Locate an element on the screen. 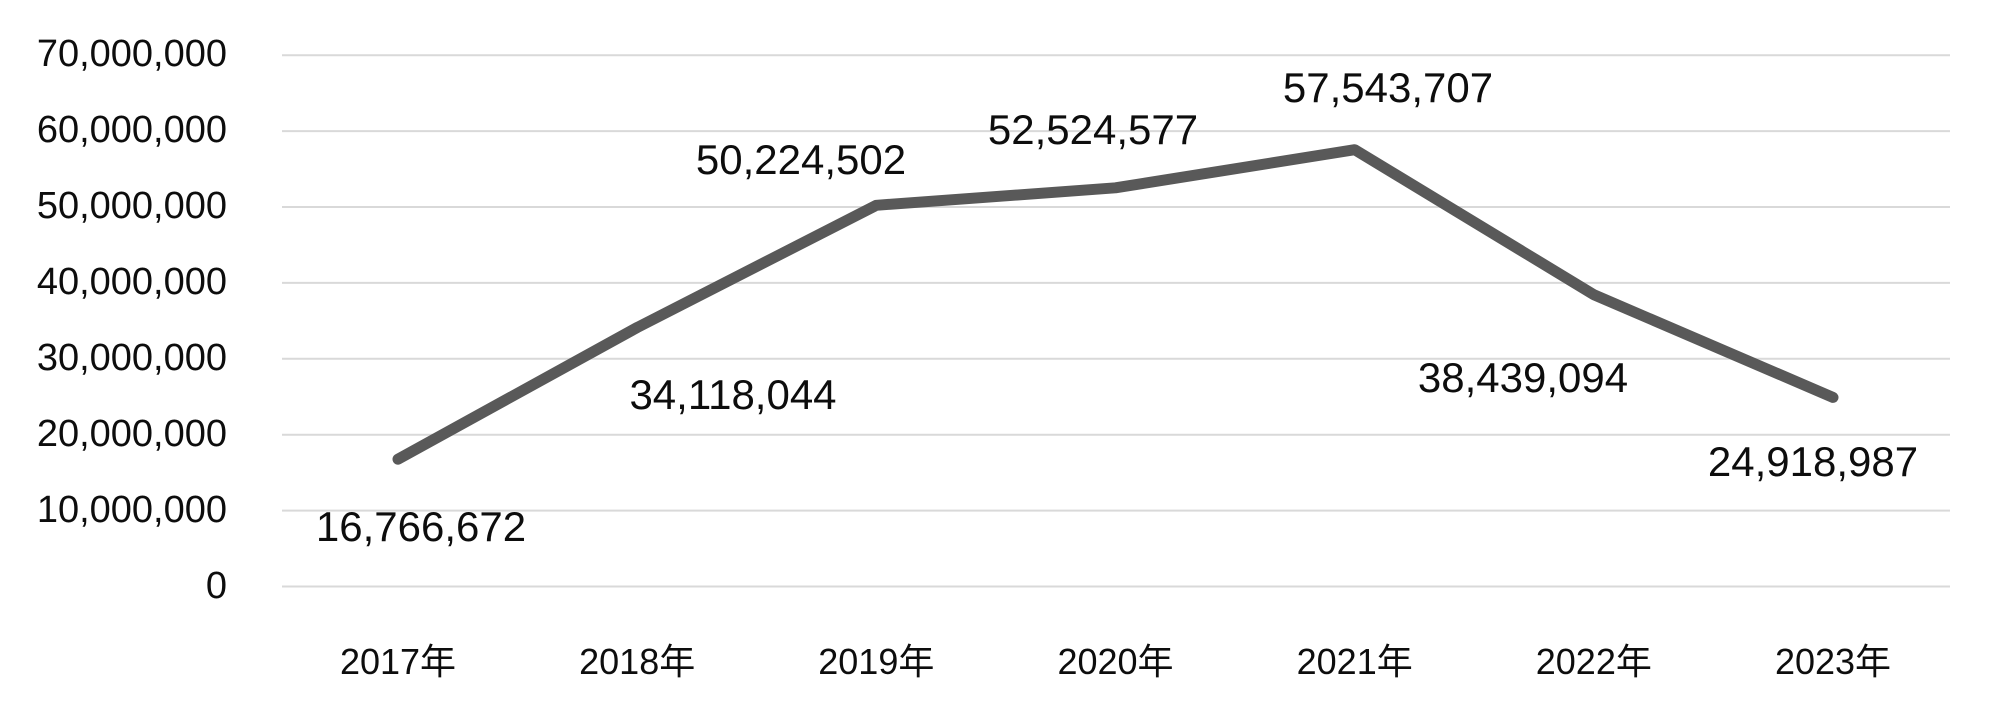 The image size is (1999, 722). data-label: 50,224,502 is located at coordinates (801, 159).